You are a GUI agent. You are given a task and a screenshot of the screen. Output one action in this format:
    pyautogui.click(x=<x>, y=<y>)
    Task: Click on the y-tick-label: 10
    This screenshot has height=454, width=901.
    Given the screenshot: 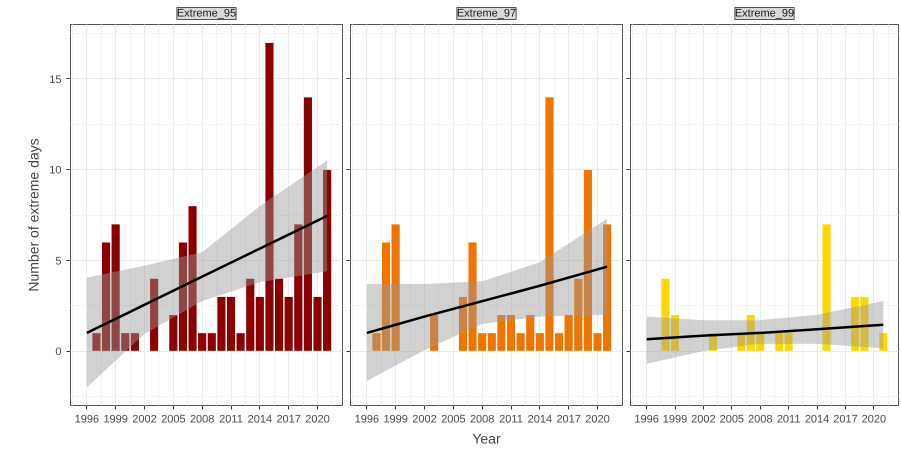 What is the action you would take?
    pyautogui.click(x=55, y=170)
    